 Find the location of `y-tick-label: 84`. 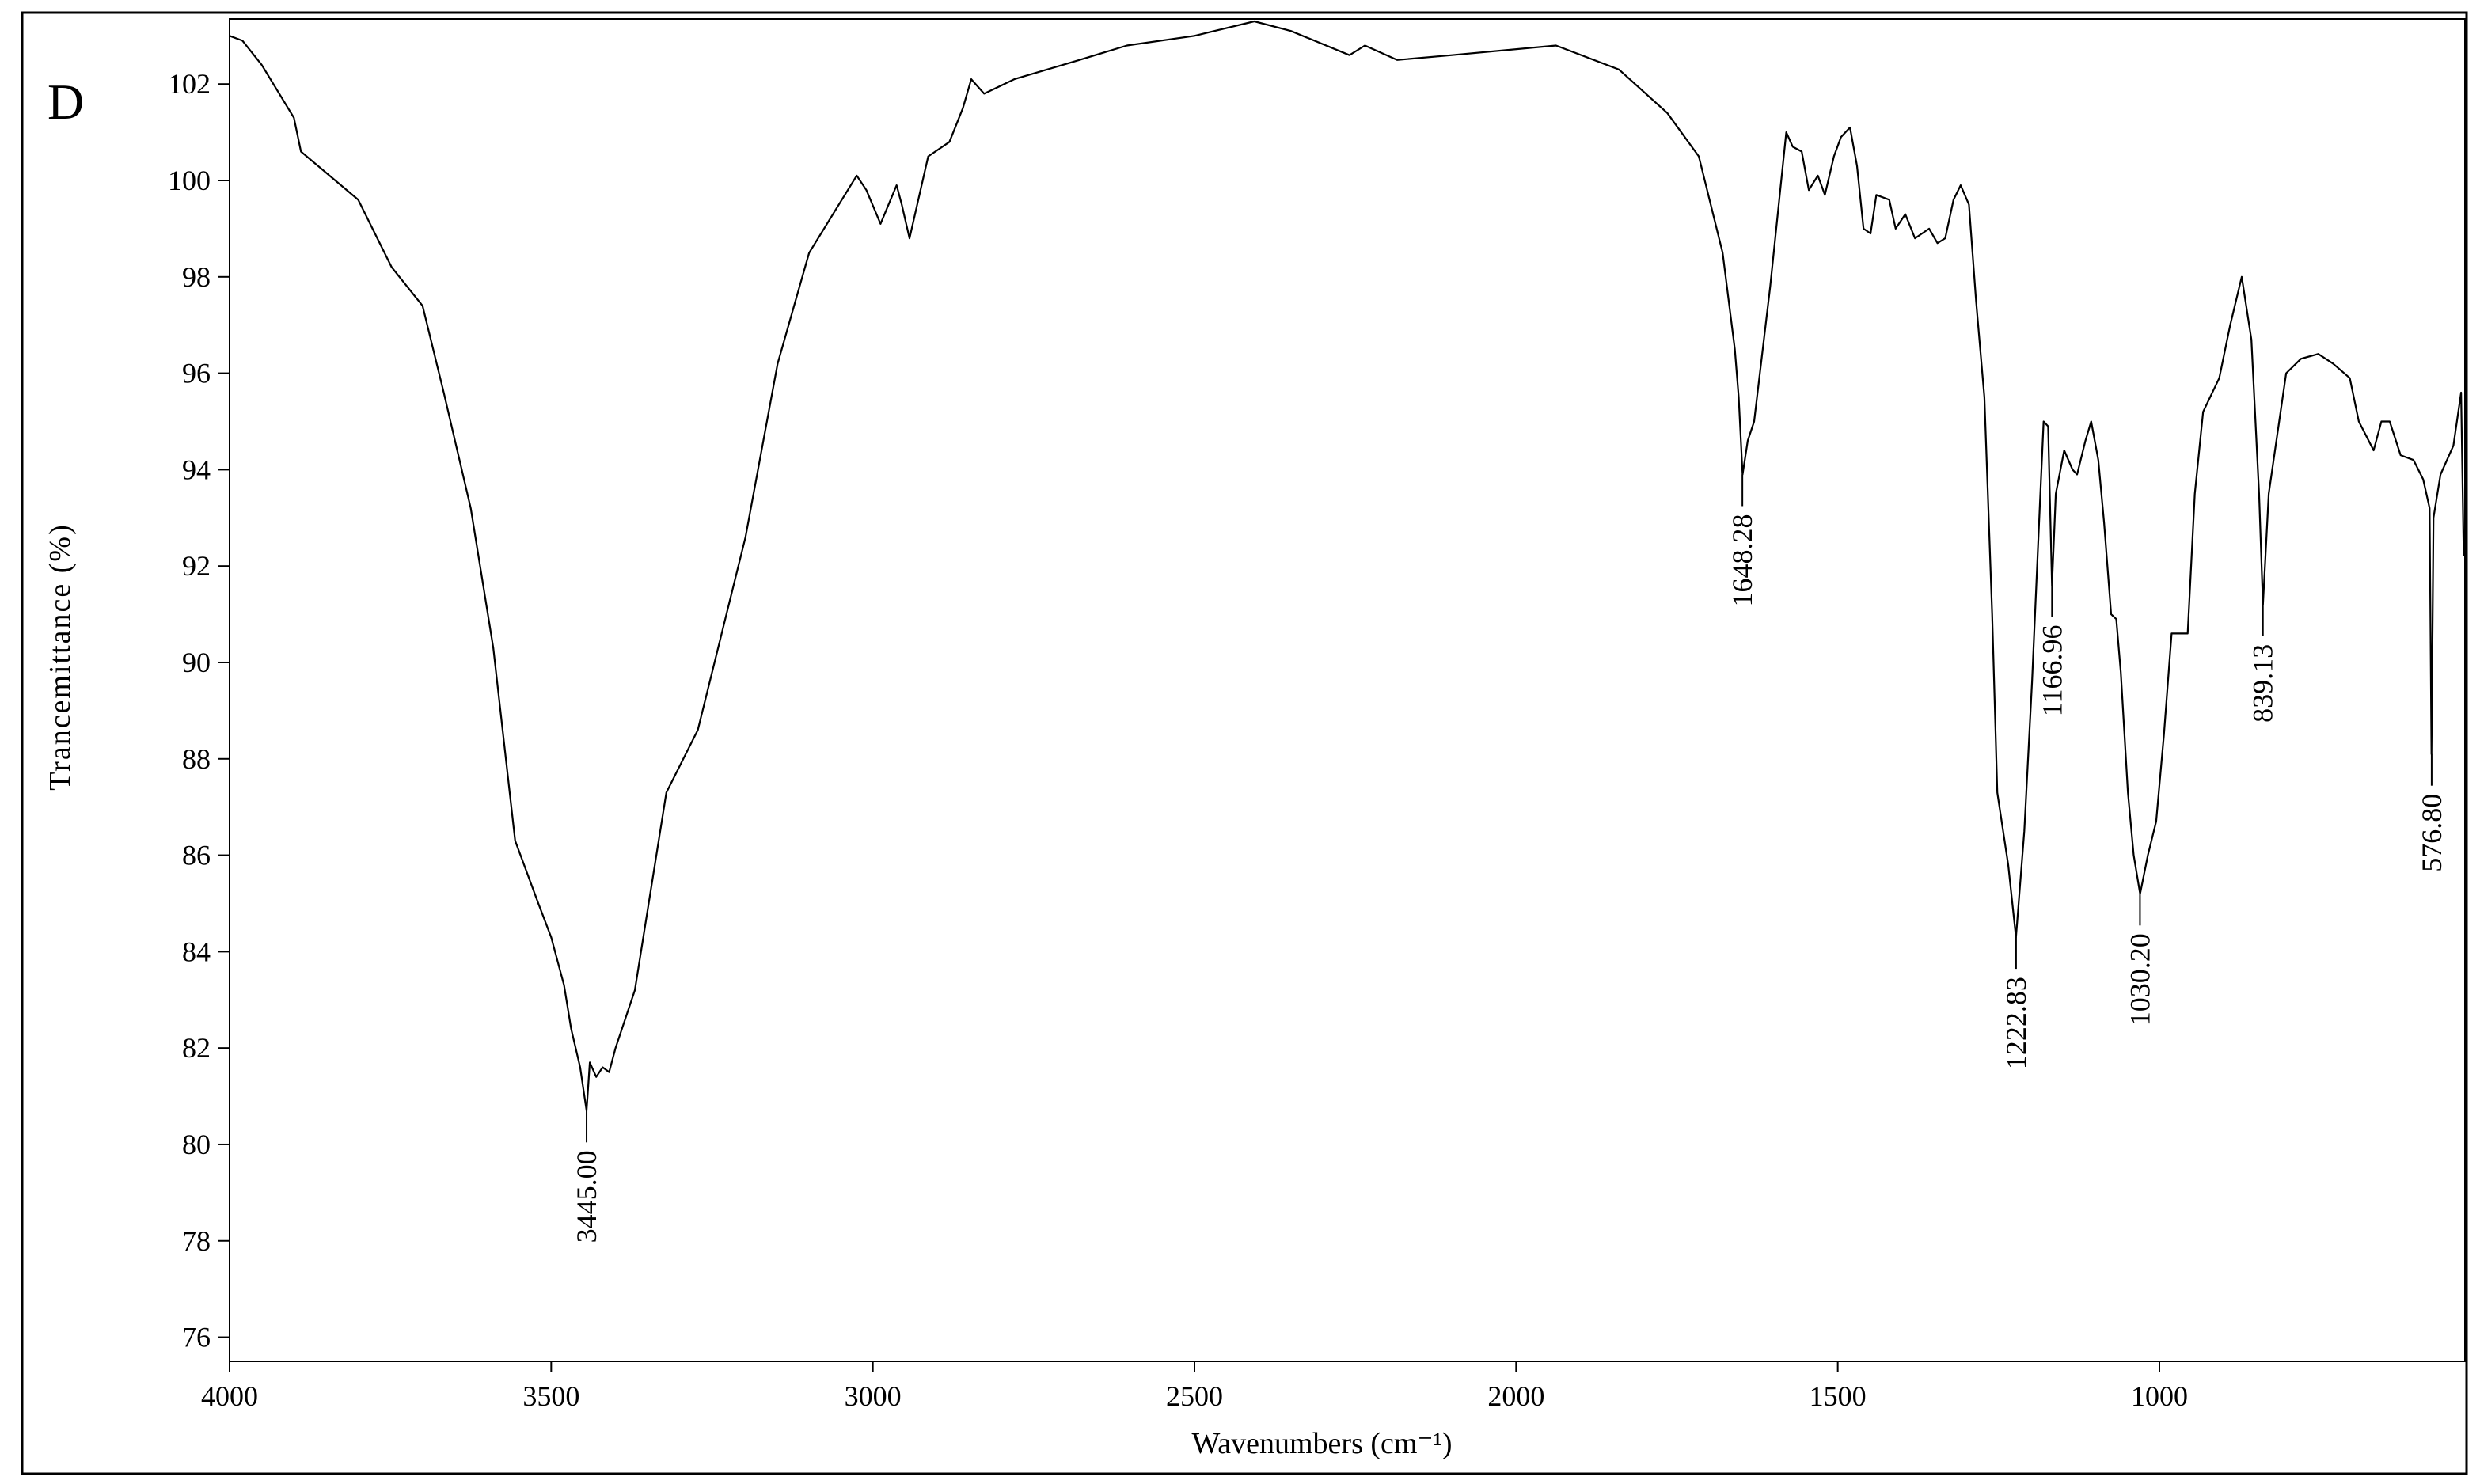

y-tick-label: 84 is located at coordinates (196, 951).